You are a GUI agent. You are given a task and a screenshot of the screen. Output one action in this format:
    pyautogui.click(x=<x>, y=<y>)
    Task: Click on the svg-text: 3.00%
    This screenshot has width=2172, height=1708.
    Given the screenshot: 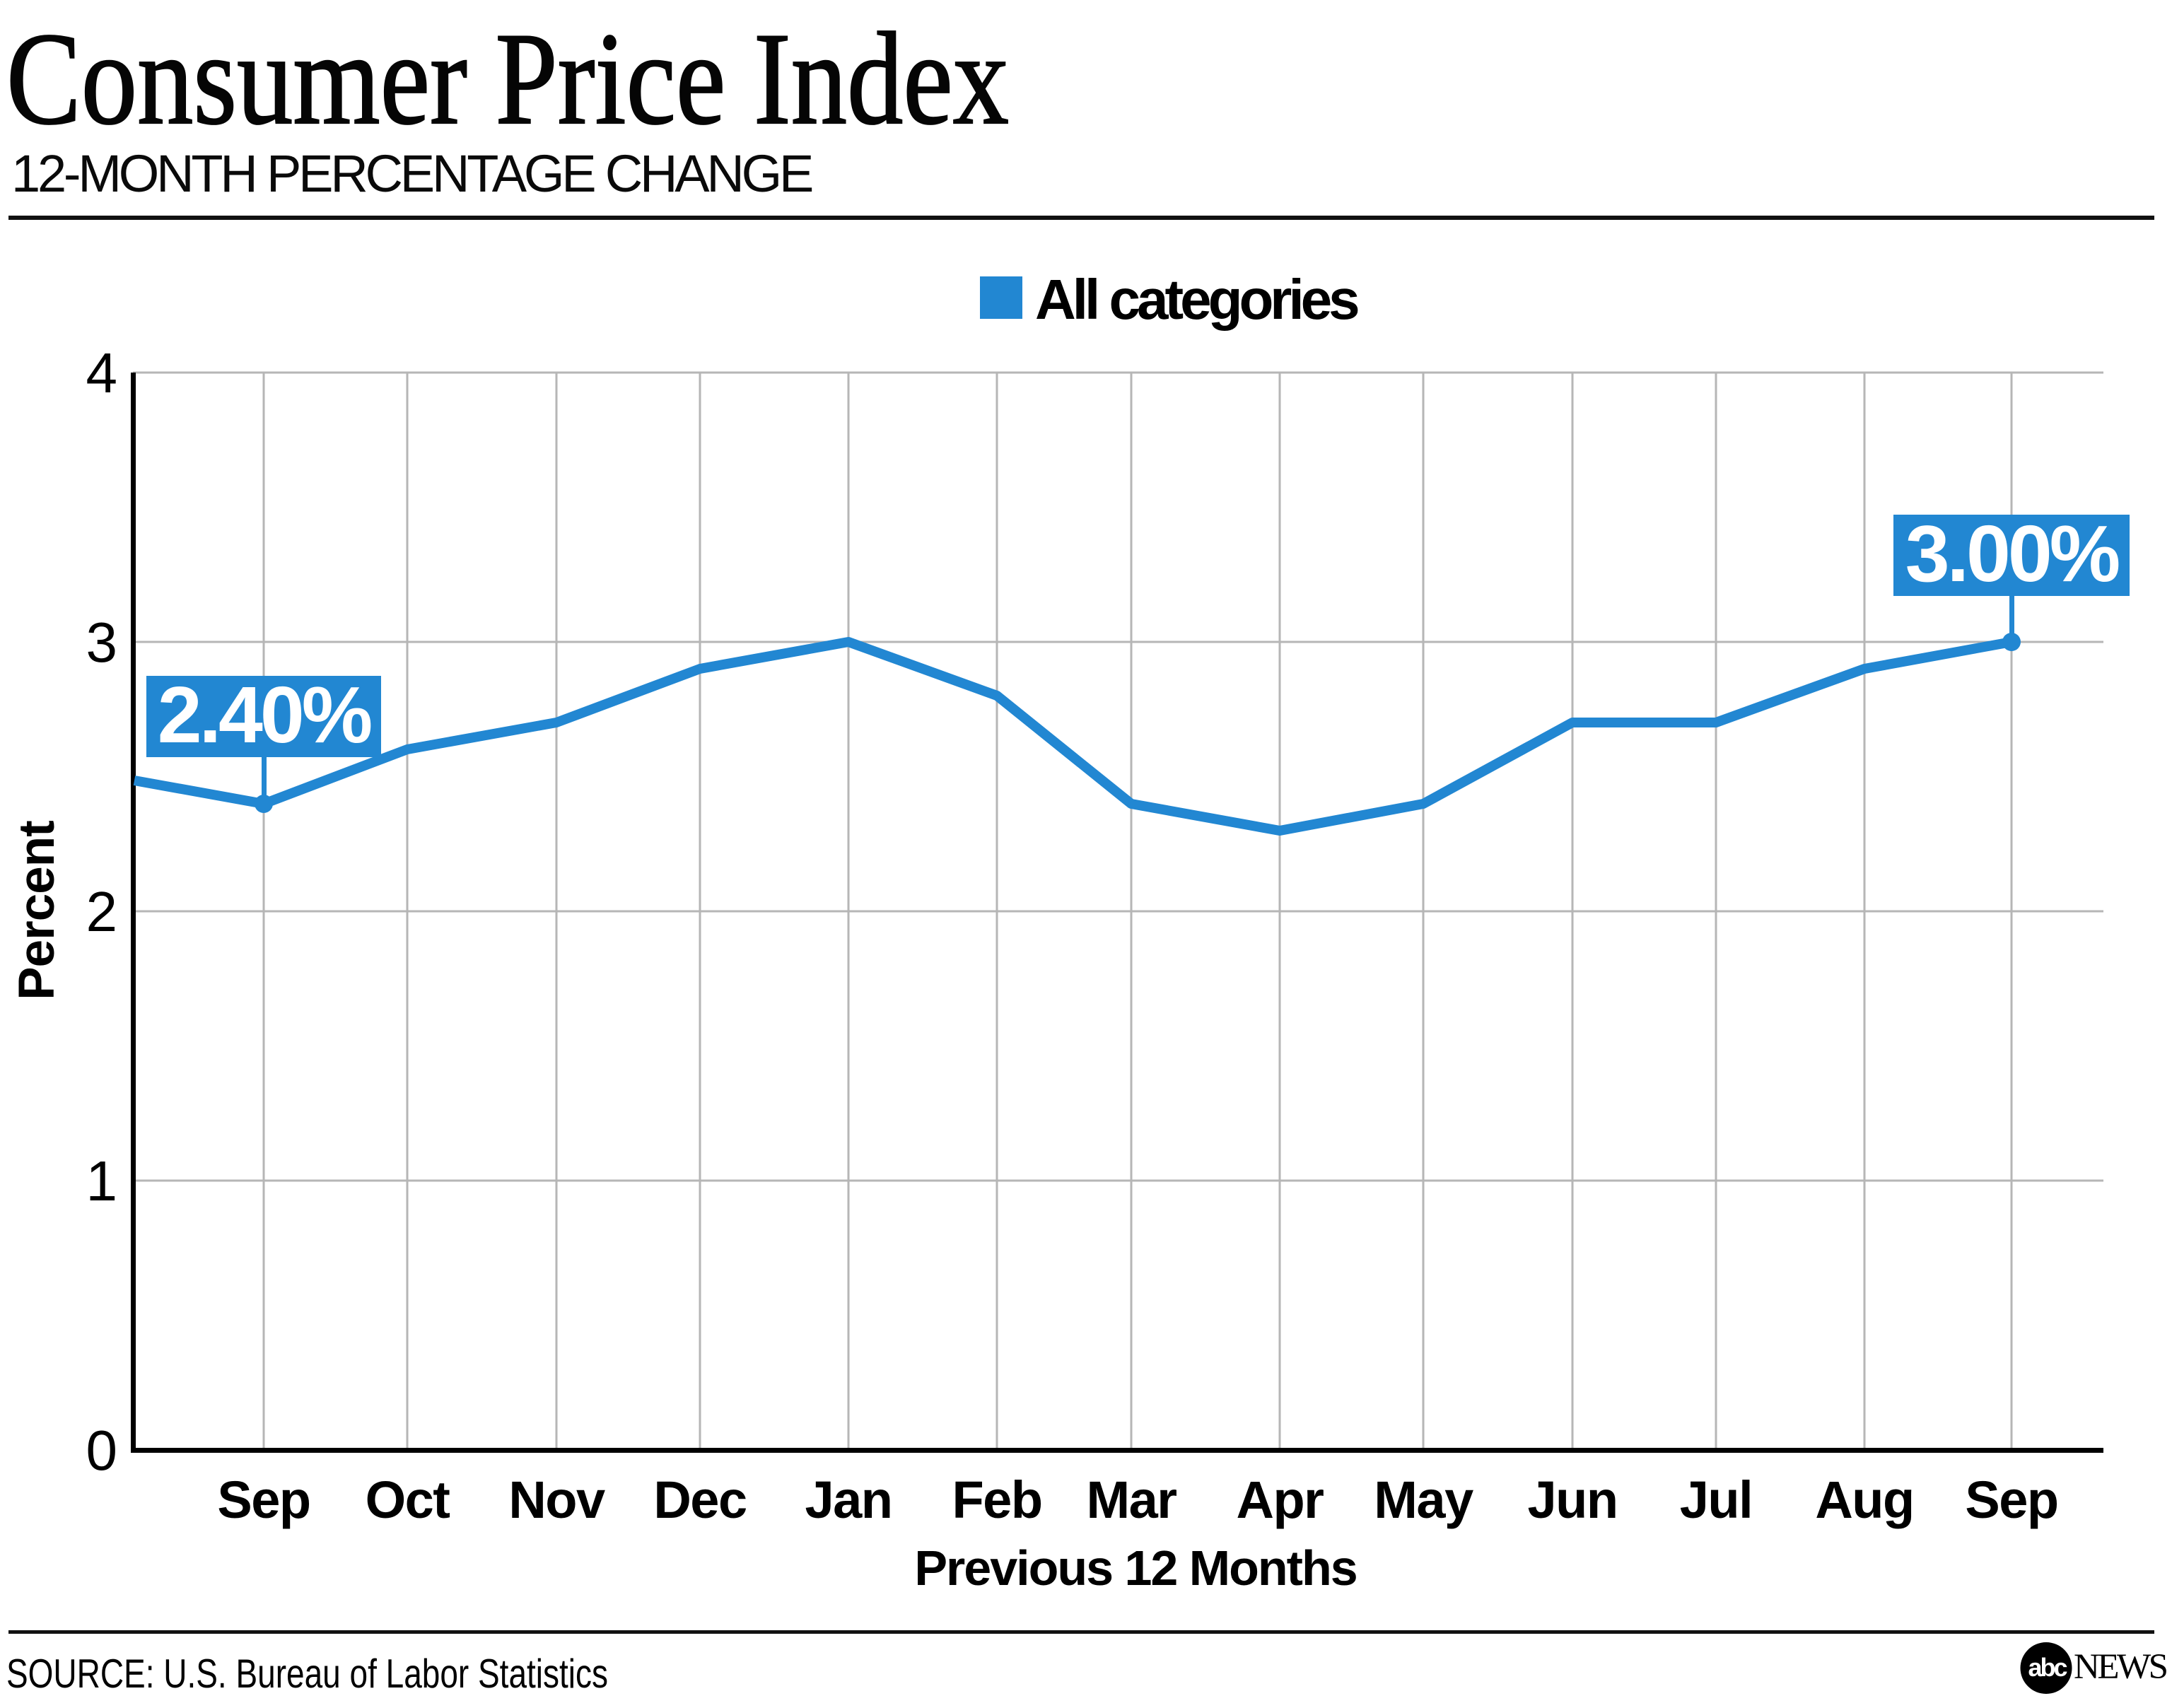 What is the action you would take?
    pyautogui.click(x=2012, y=553)
    